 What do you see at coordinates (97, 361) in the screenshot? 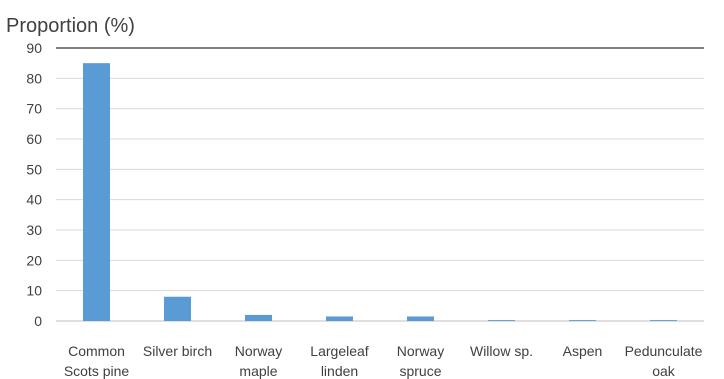
I see `x-tick-label: Common Scots pine` at bounding box center [97, 361].